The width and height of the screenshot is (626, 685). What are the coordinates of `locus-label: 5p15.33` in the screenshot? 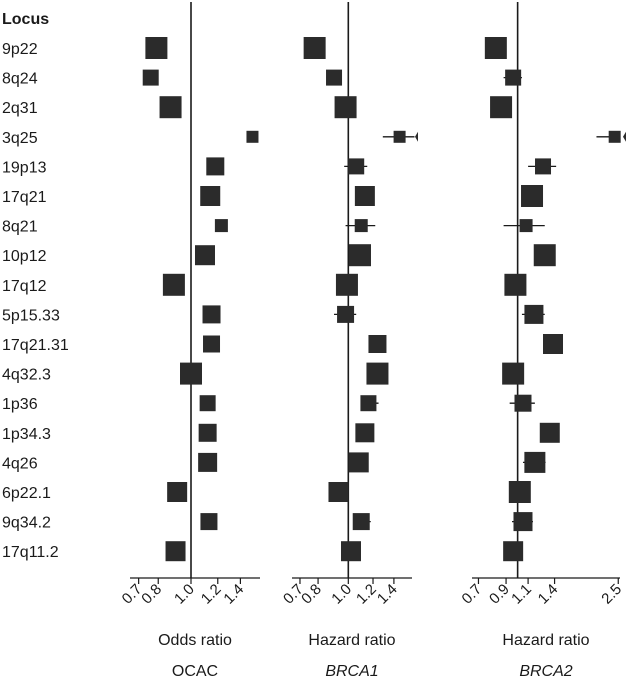 It's located at (31, 315).